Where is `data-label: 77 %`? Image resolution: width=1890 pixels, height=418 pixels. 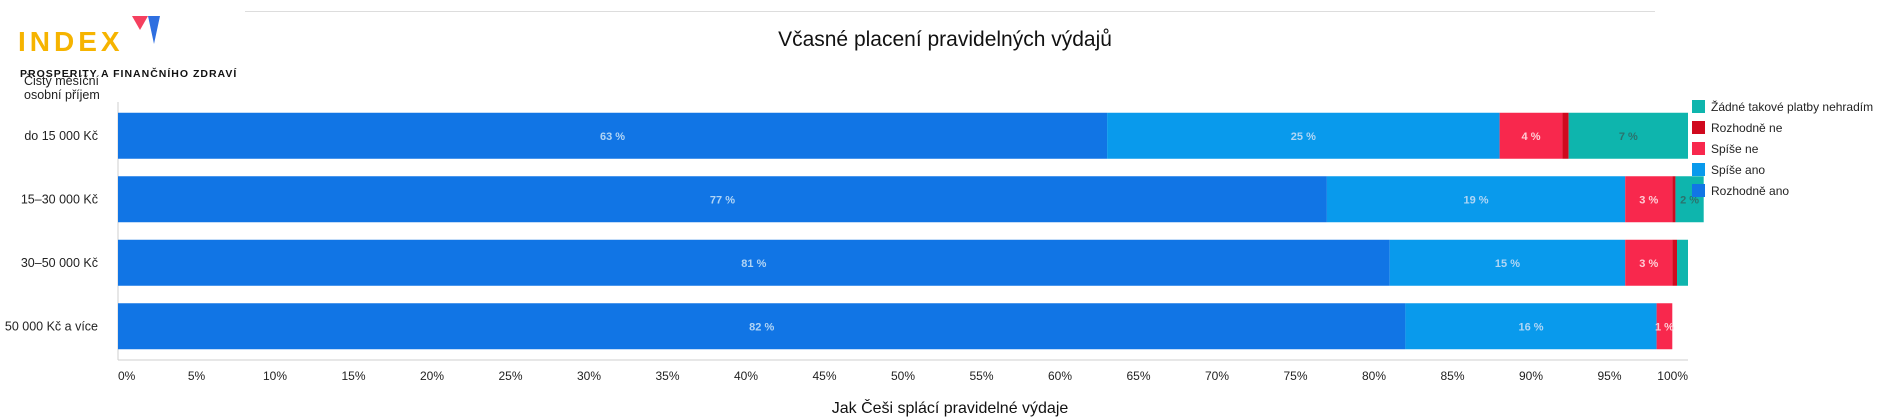 data-label: 77 % is located at coordinates (722, 200).